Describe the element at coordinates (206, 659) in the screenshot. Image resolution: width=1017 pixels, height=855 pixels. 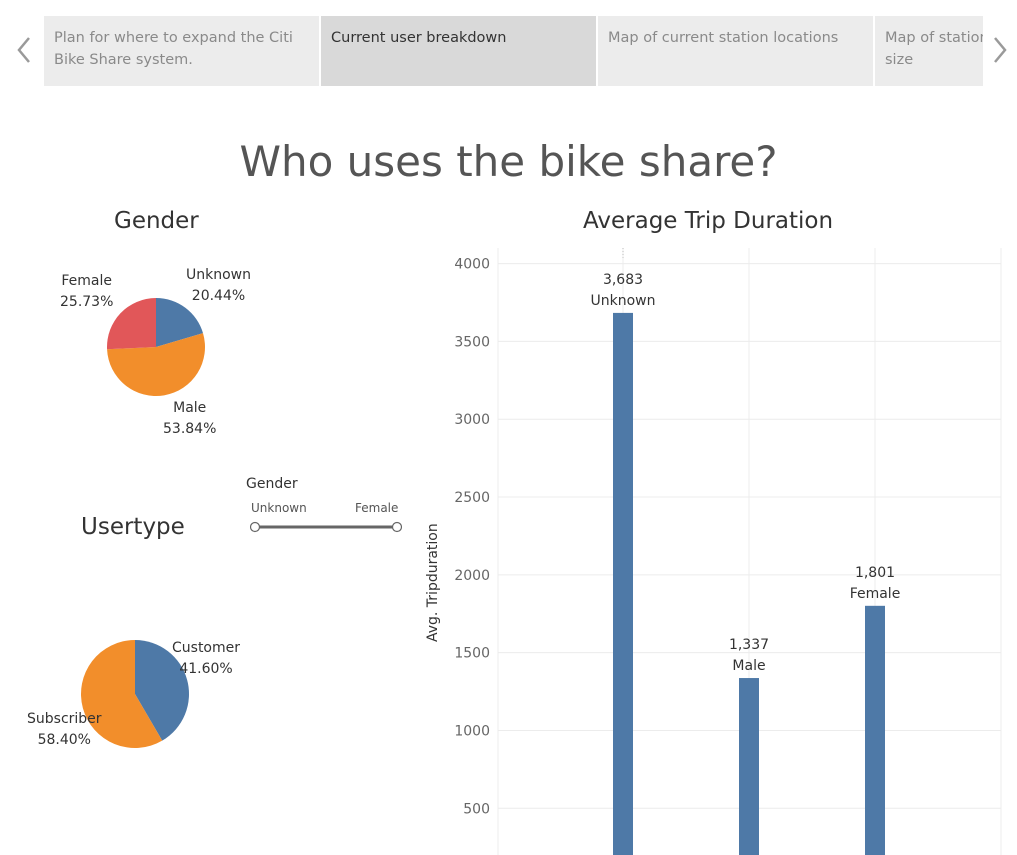
I see `usertype-customer-label: Customer 41.60%` at that location.